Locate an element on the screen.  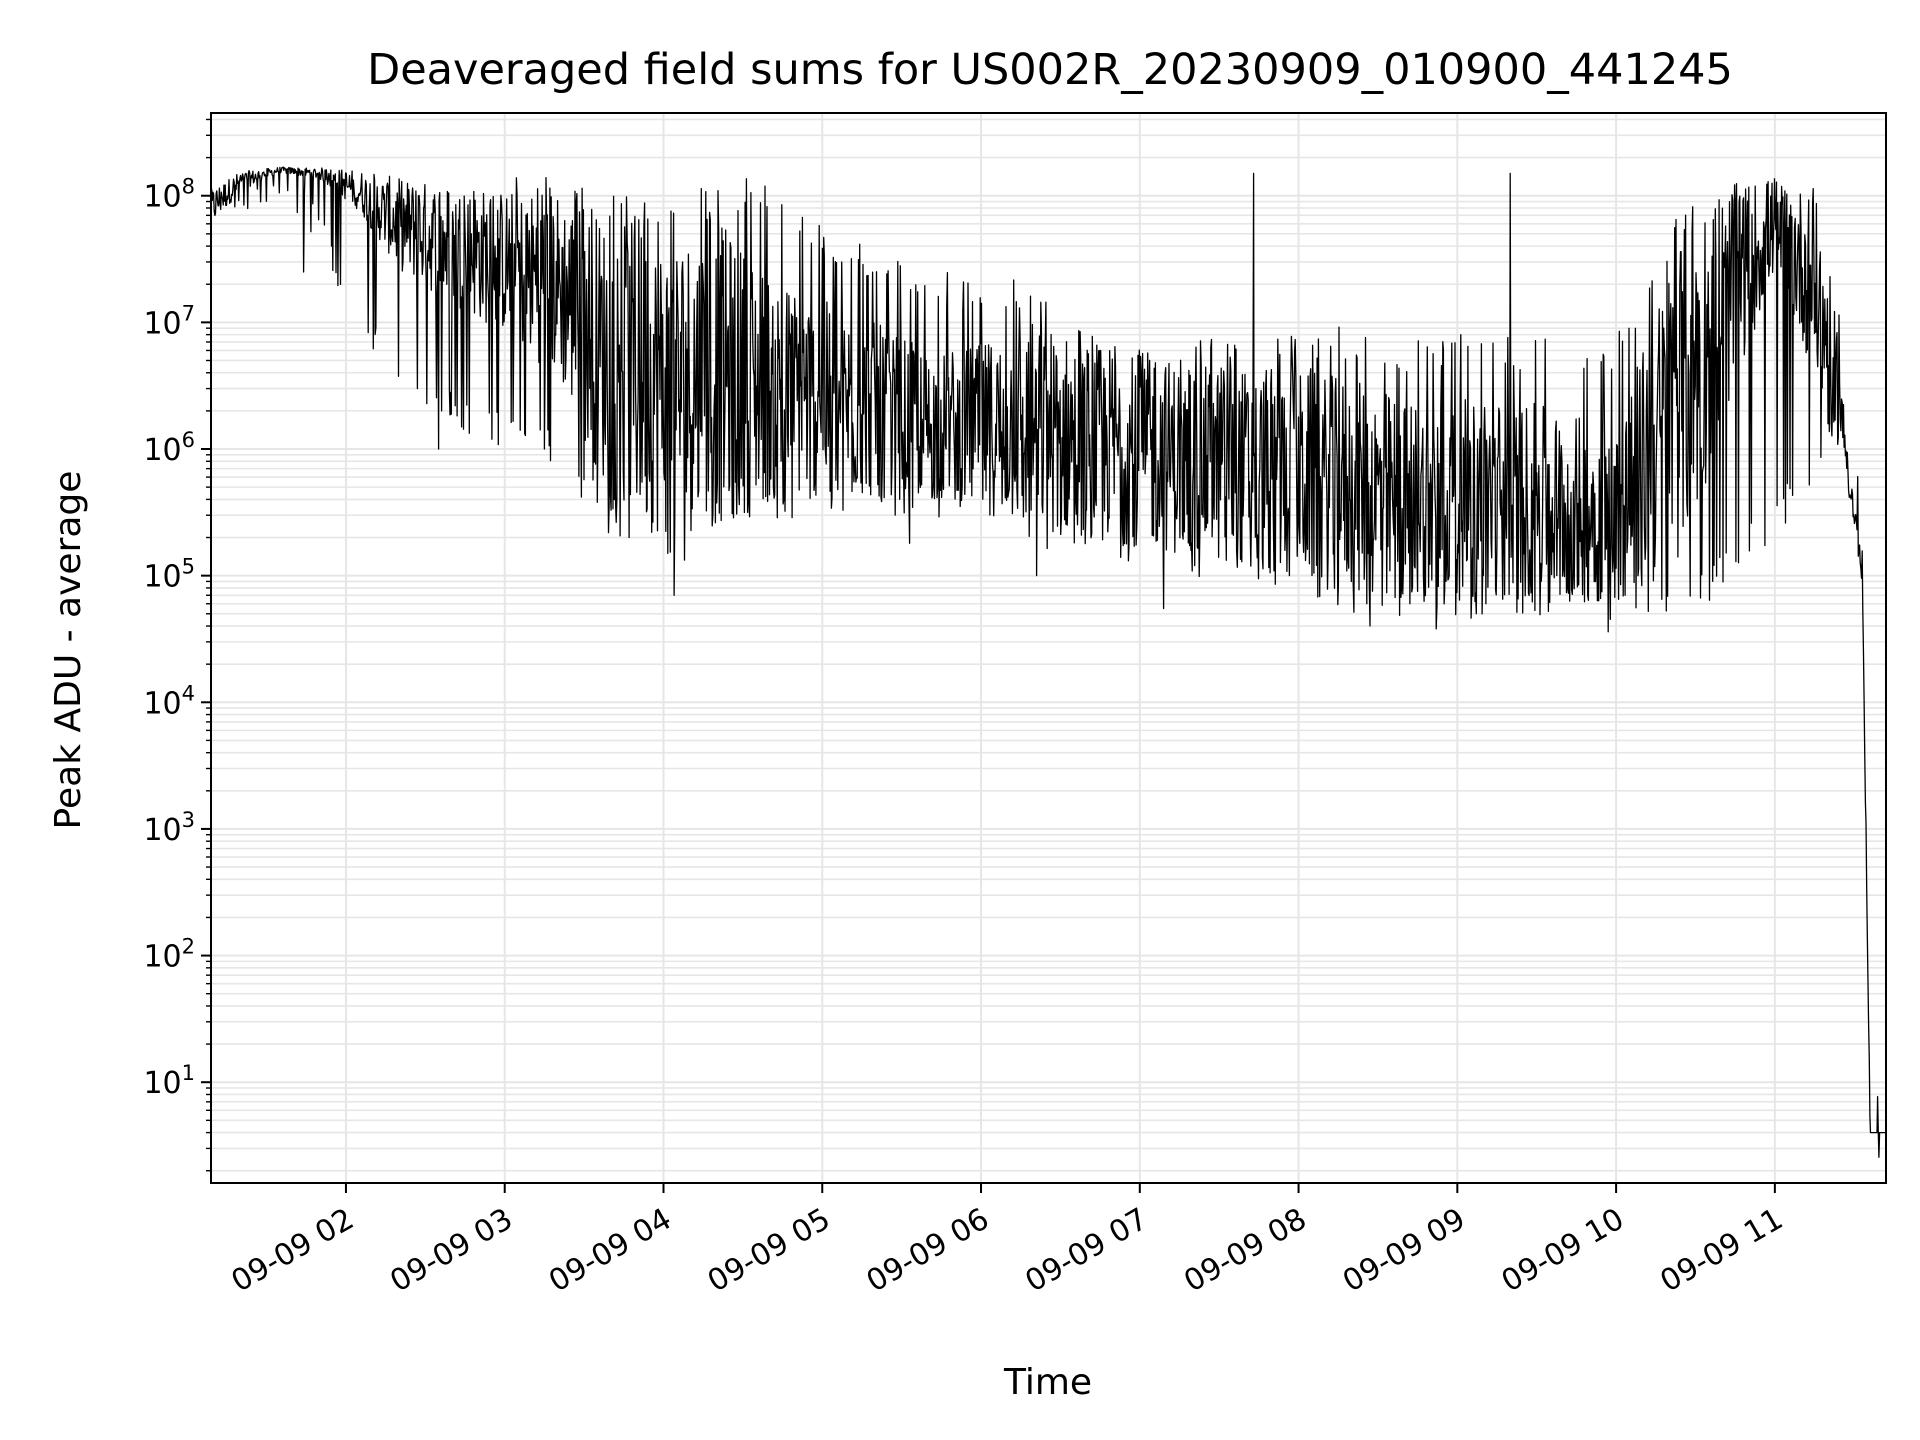
y-tick-label: 10¹ is located at coordinates (169, 1081).